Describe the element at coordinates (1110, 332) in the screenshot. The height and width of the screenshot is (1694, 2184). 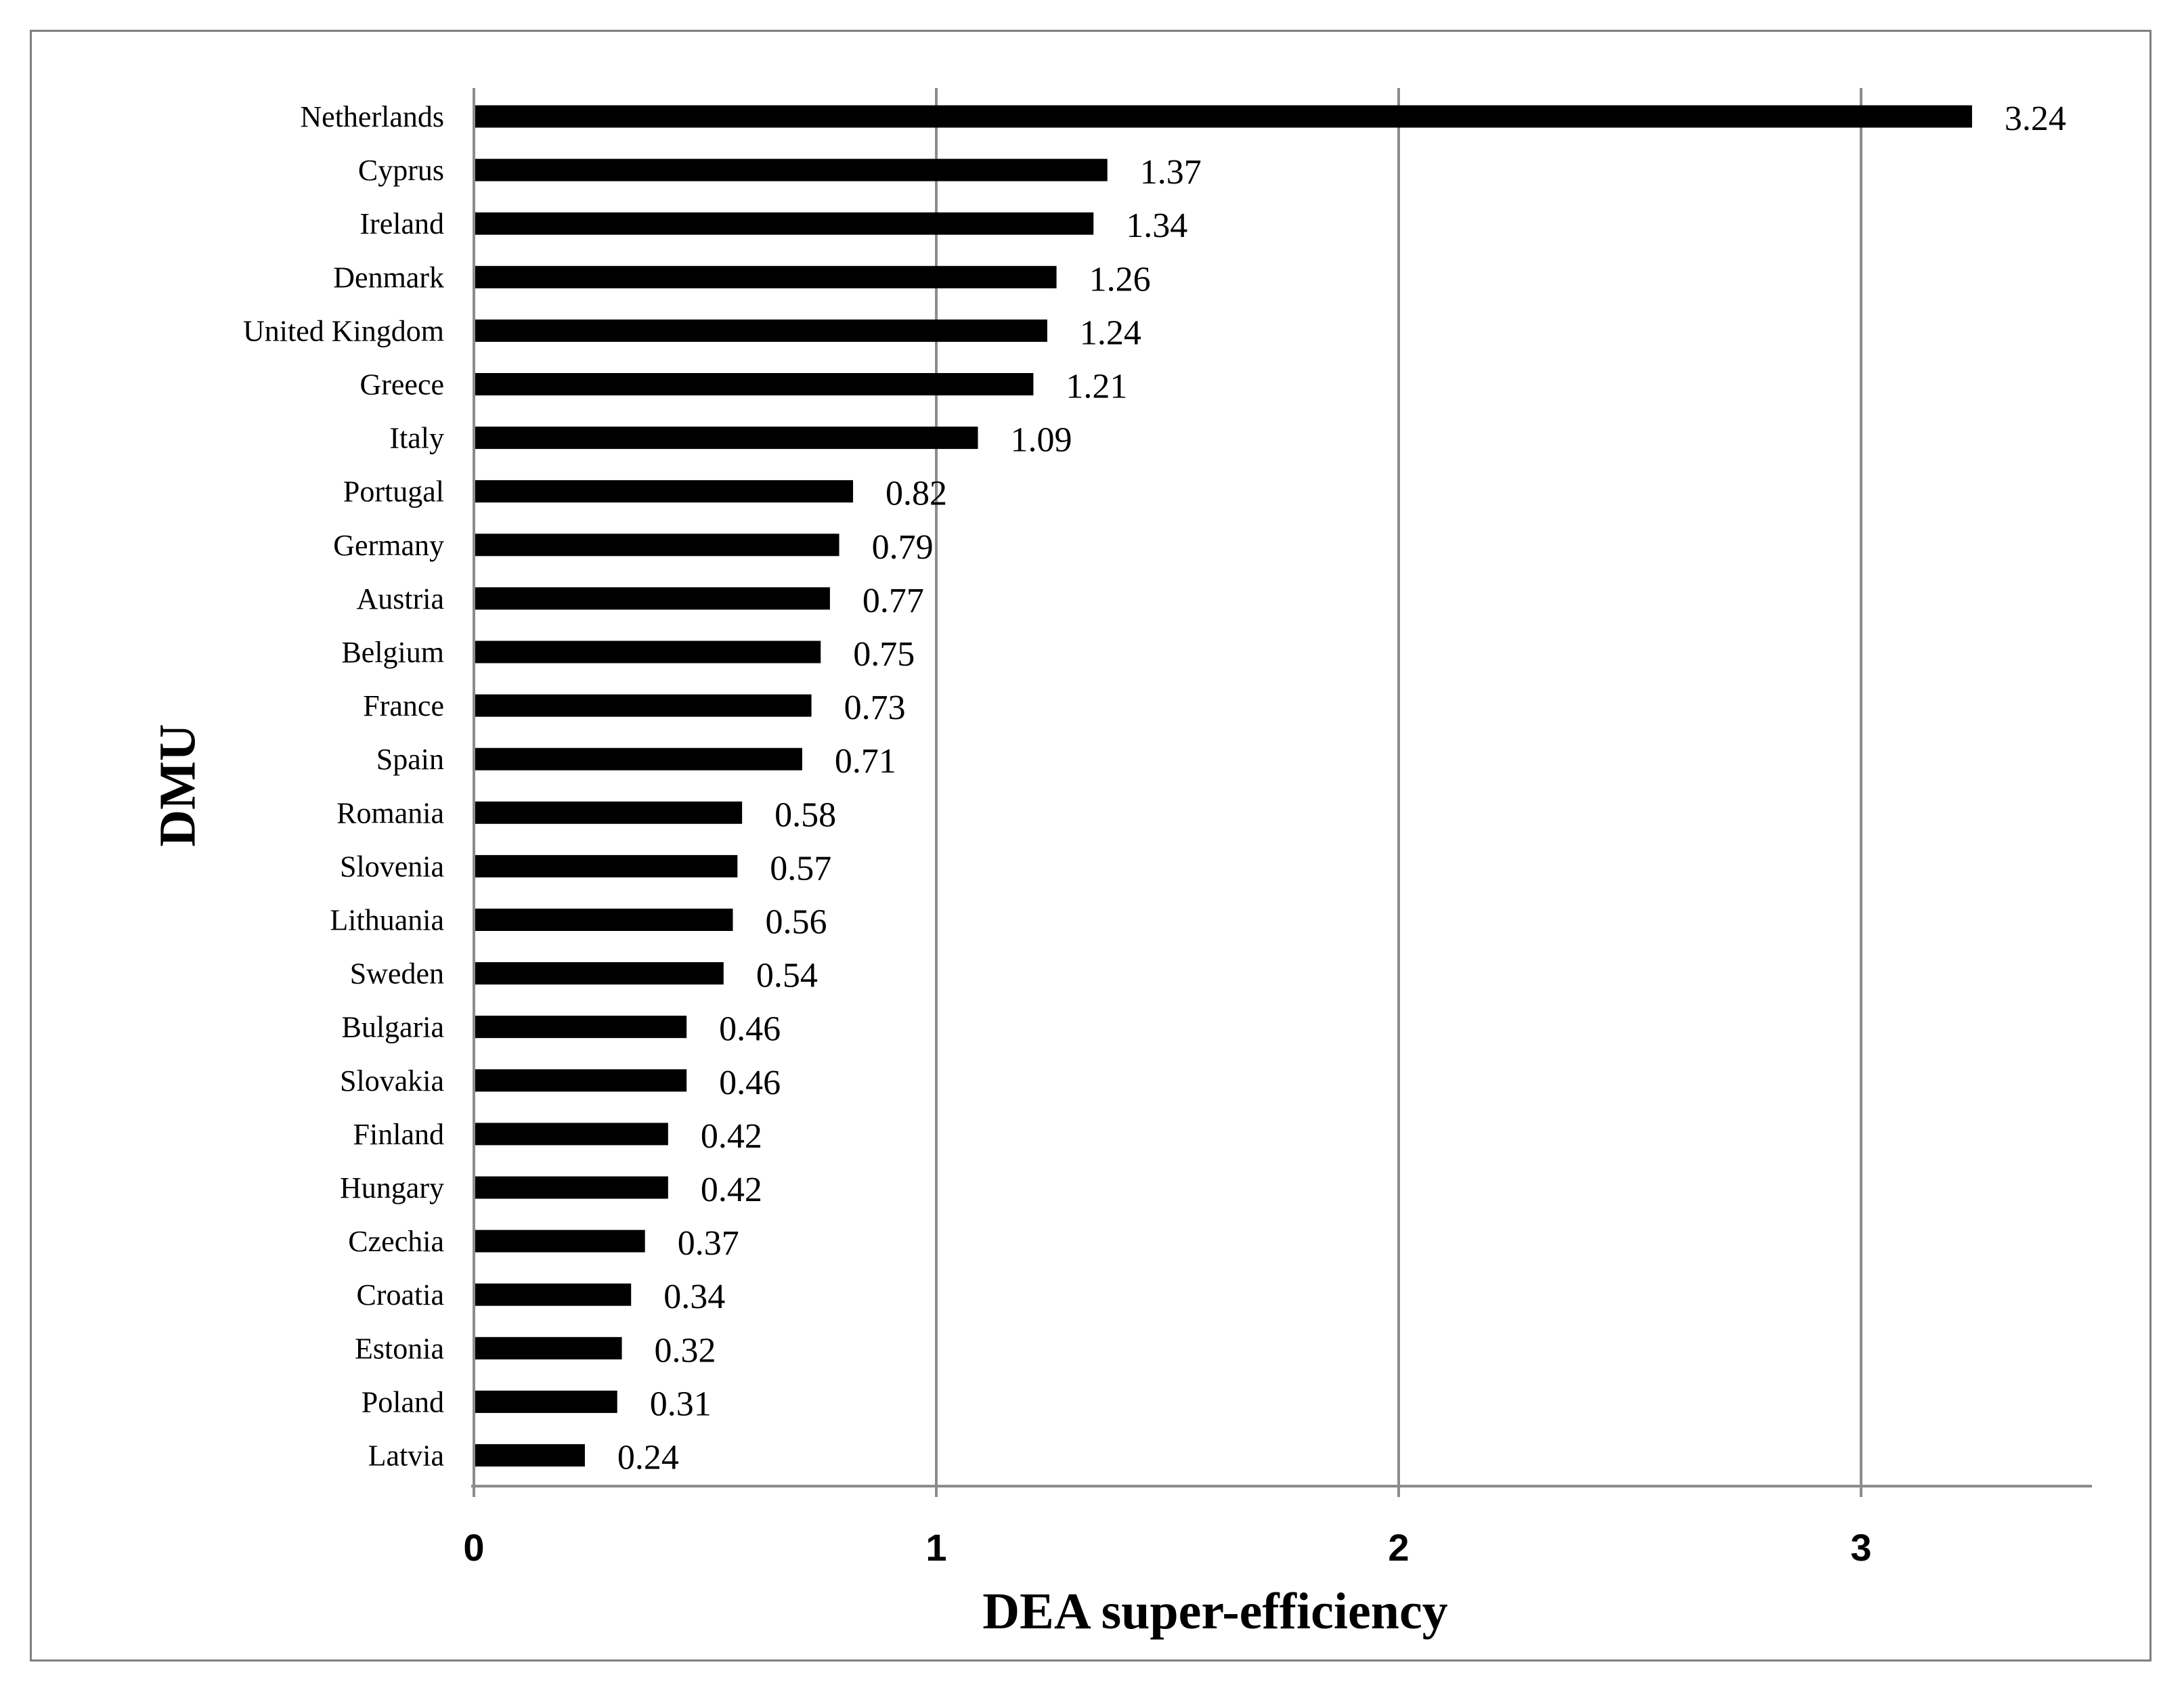
I see `value-label: 1.24` at that location.